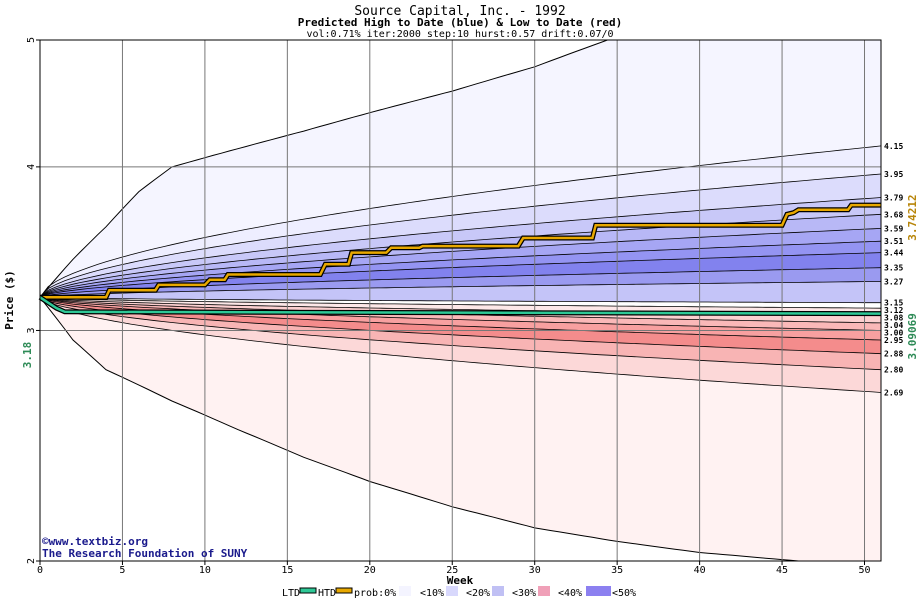 The width and height of the screenshot is (920, 604). What do you see at coordinates (291, 593) in the screenshot?
I see `legend-label: LTD` at bounding box center [291, 593].